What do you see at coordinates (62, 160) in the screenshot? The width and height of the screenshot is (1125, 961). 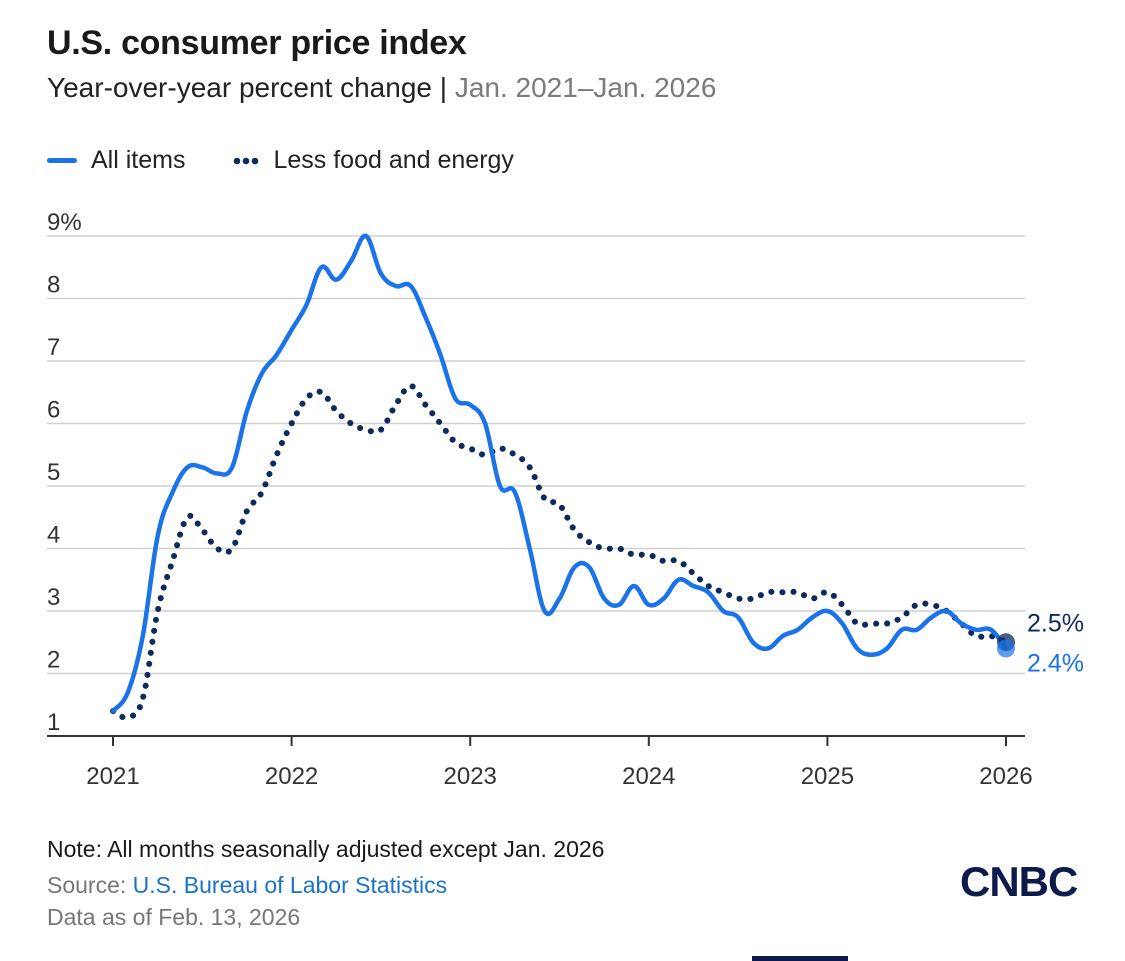 I see `solid-line-icon` at bounding box center [62, 160].